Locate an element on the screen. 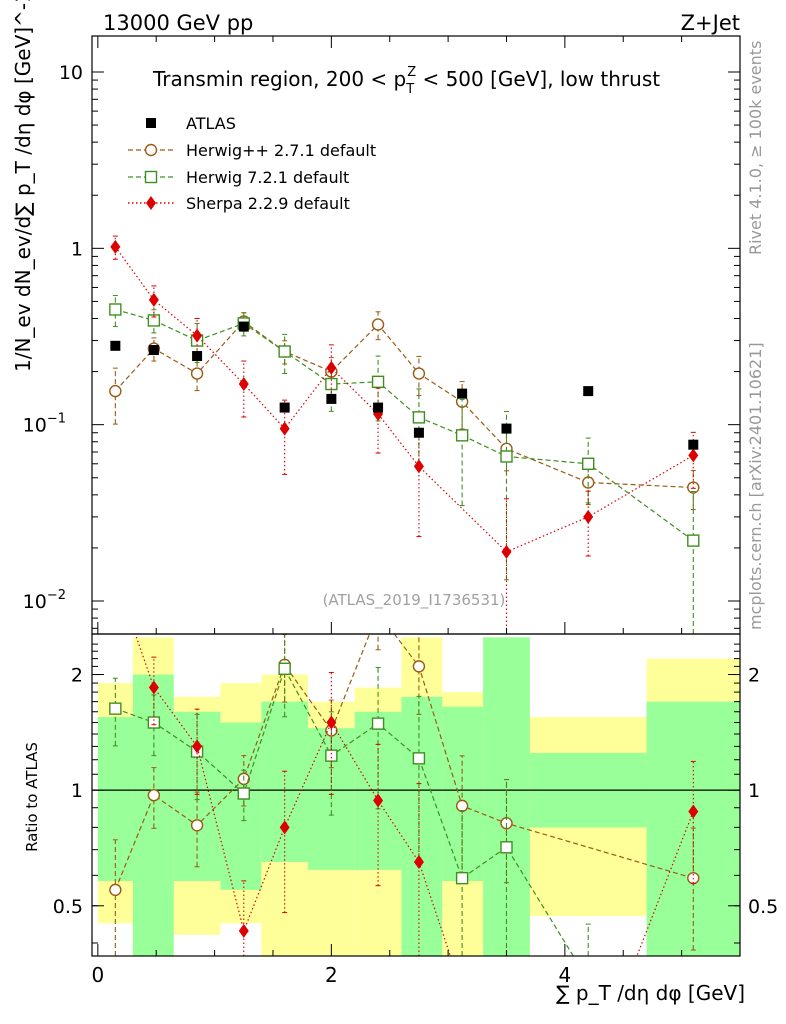  x-axis-label: ∑ p_T /dη dφ [GeV] is located at coordinates (650, 993).